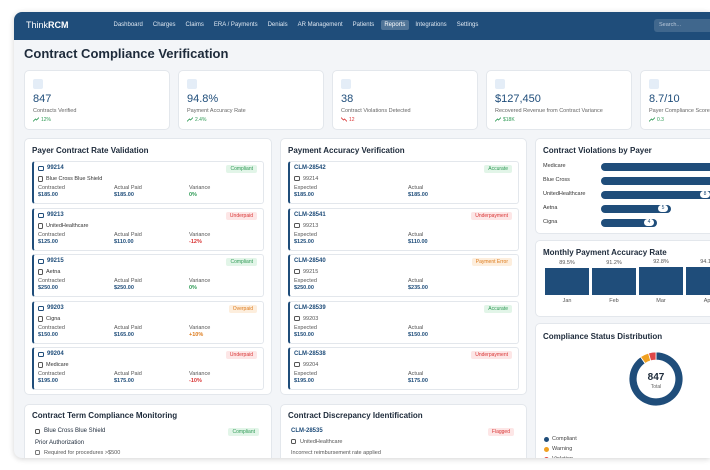 The image size is (710, 470). I want to click on donut-total: 847, so click(656, 377).